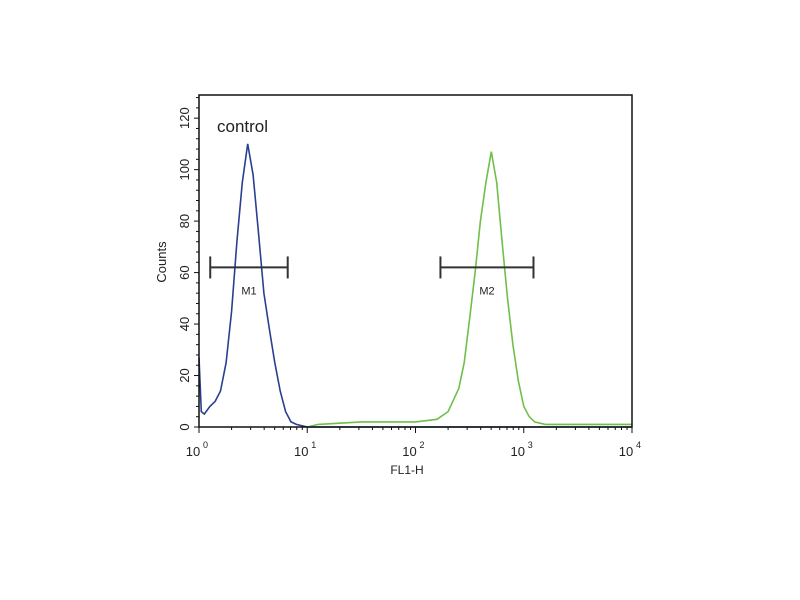  Describe the element at coordinates (530, 445) in the screenshot. I see `x-tick-exponent: 3` at that location.